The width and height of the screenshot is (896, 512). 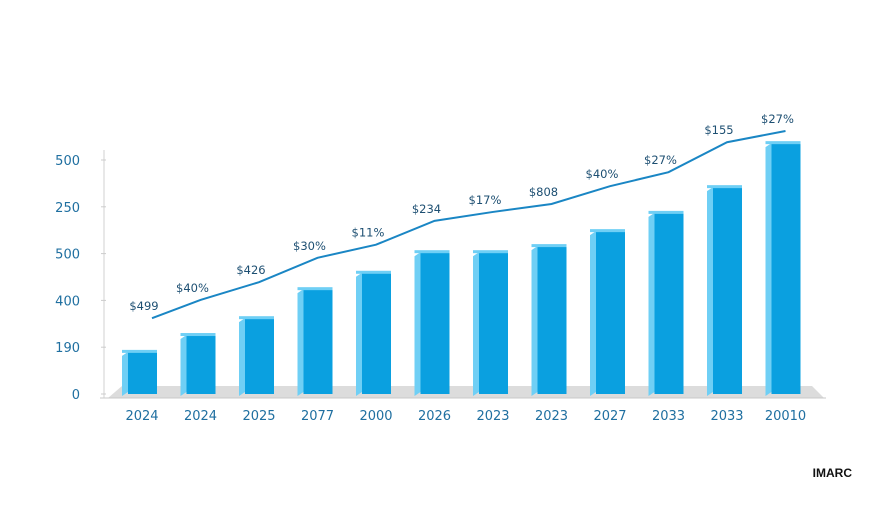 What do you see at coordinates (485, 200) in the screenshot?
I see `data-label: $17%` at bounding box center [485, 200].